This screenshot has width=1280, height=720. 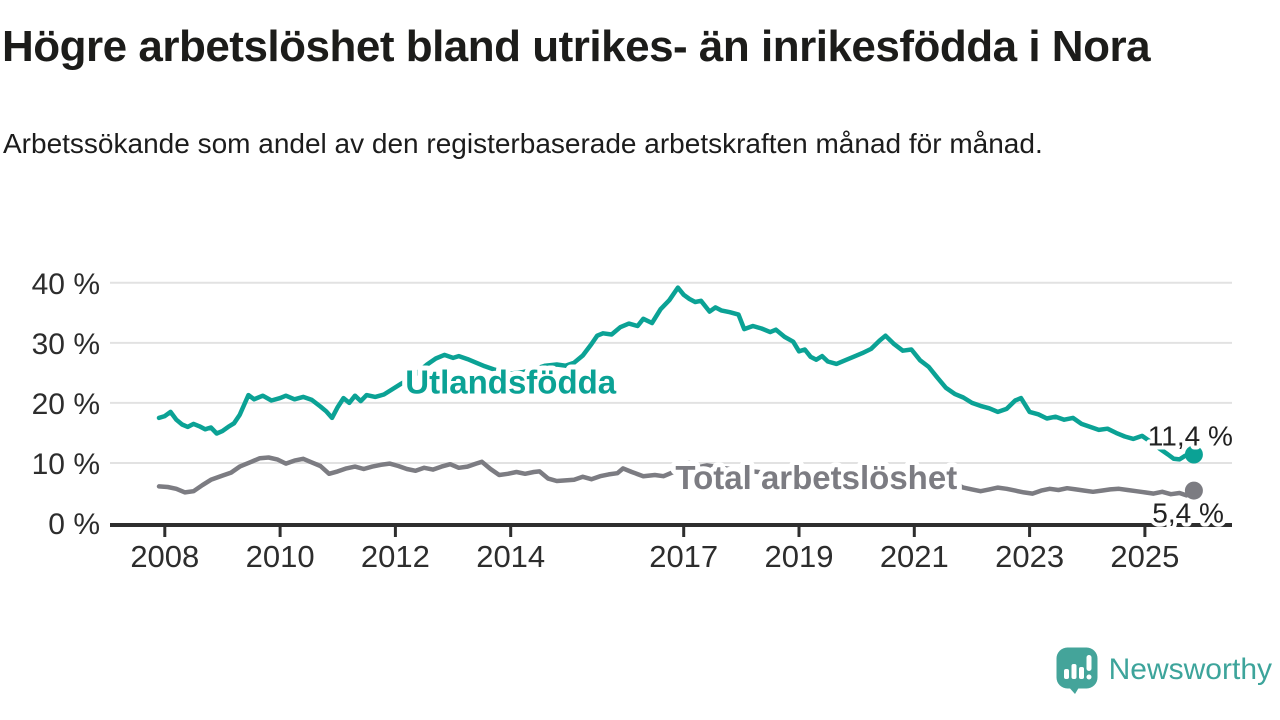 What do you see at coordinates (1193, 454) in the screenshot?
I see `series-end-dot-utlandsfodda` at bounding box center [1193, 454].